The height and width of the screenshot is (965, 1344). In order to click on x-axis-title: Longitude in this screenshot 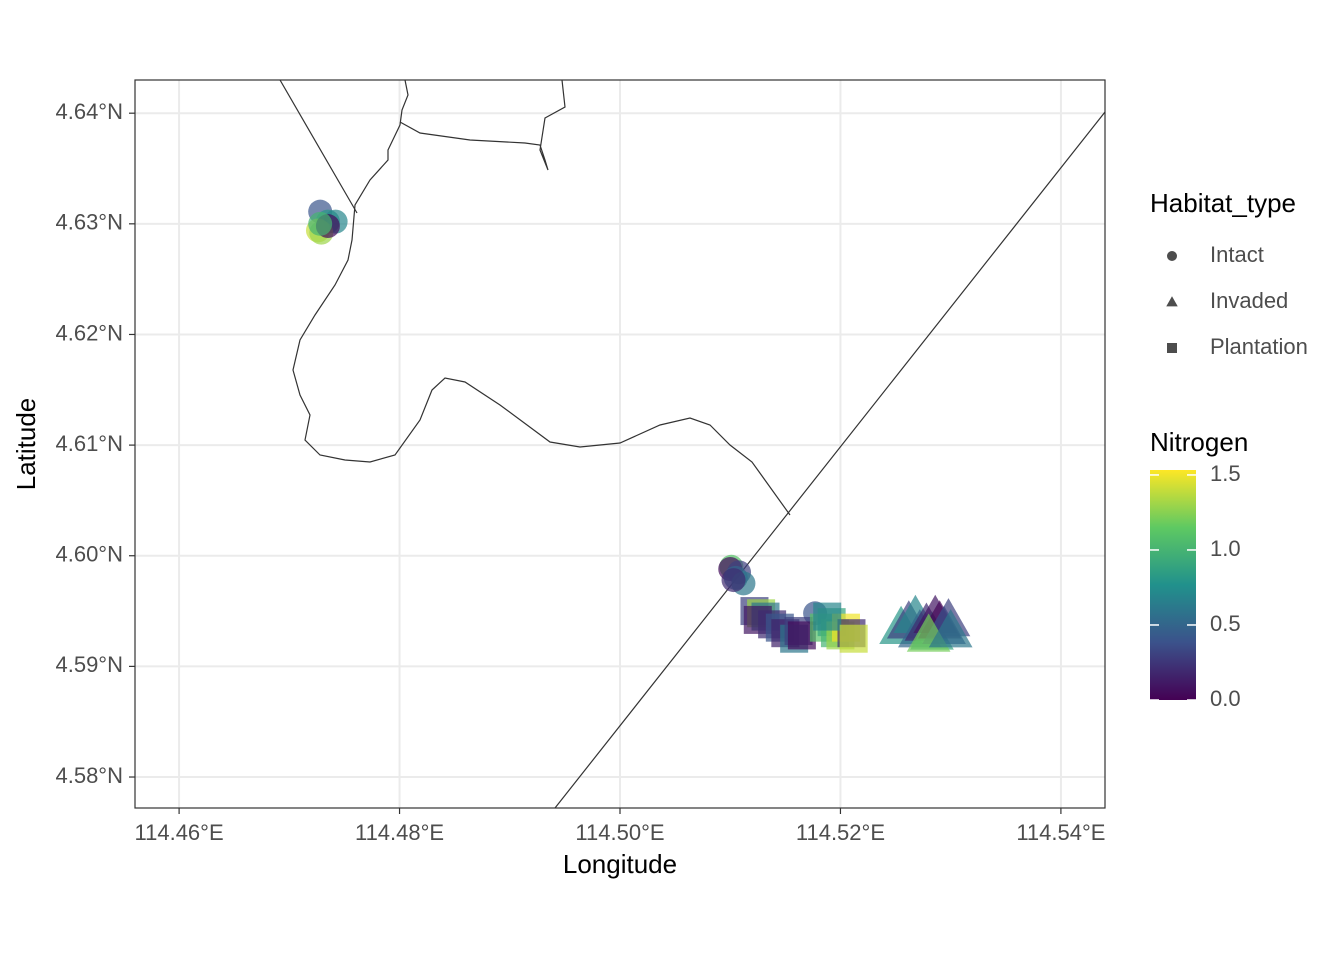, I will do `click(620, 864)`.